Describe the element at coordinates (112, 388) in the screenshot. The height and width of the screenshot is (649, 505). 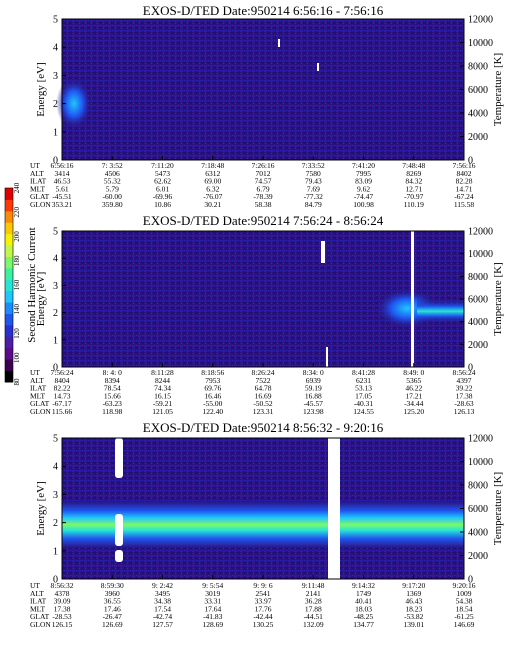
I see `orbit-value: 78.54` at that location.